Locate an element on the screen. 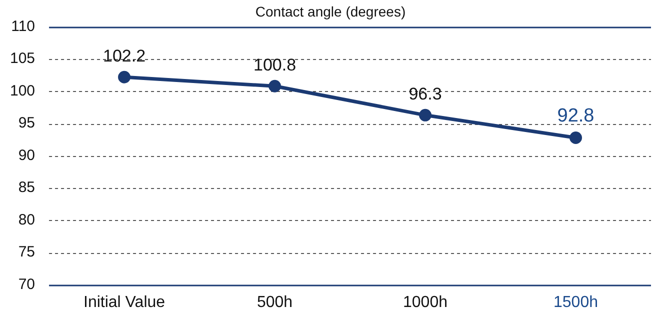 Image resolution: width=659 pixels, height=320 pixels. data-label: 96.3 is located at coordinates (425, 94).